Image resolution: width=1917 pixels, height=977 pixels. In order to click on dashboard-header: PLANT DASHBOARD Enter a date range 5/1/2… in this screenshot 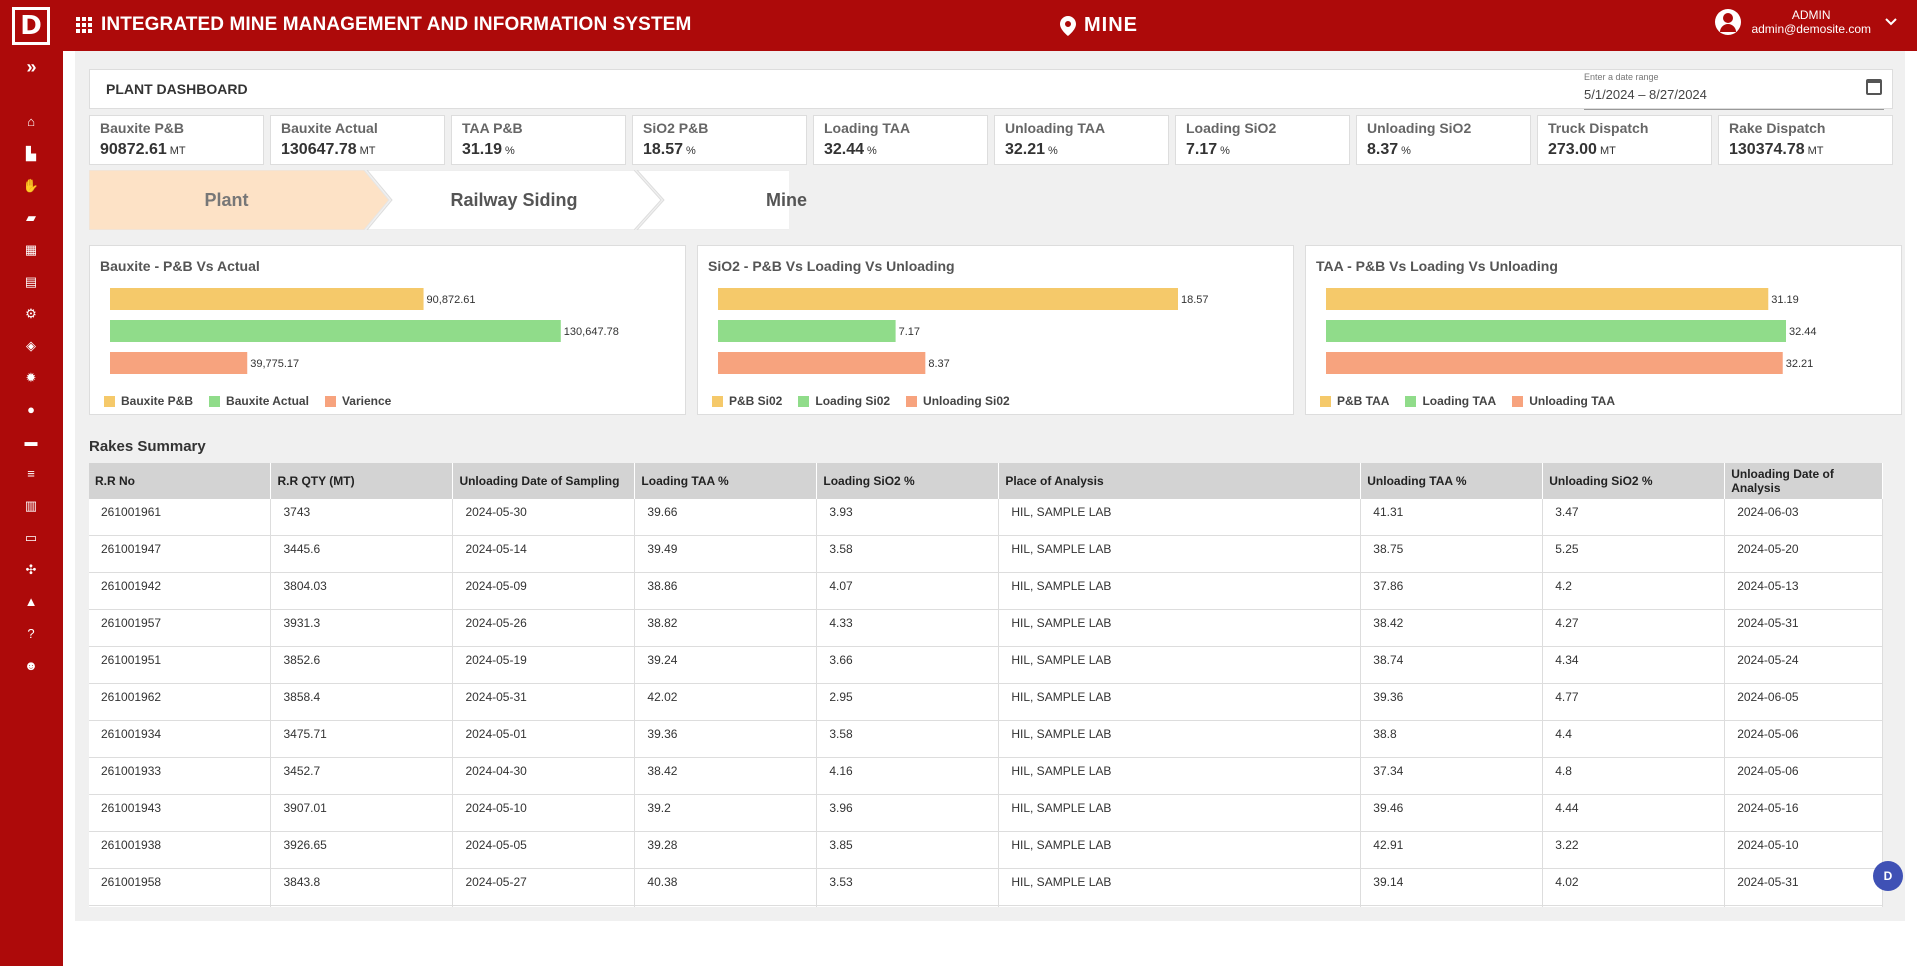, I will do `click(991, 89)`.